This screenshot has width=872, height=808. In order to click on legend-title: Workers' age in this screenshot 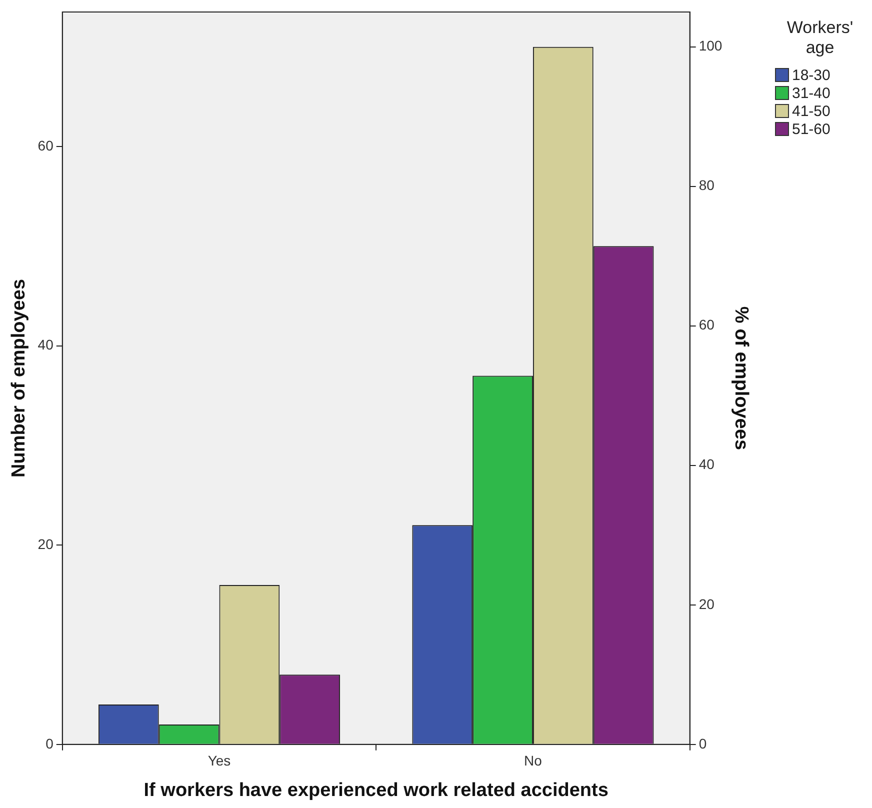, I will do `click(820, 38)`.